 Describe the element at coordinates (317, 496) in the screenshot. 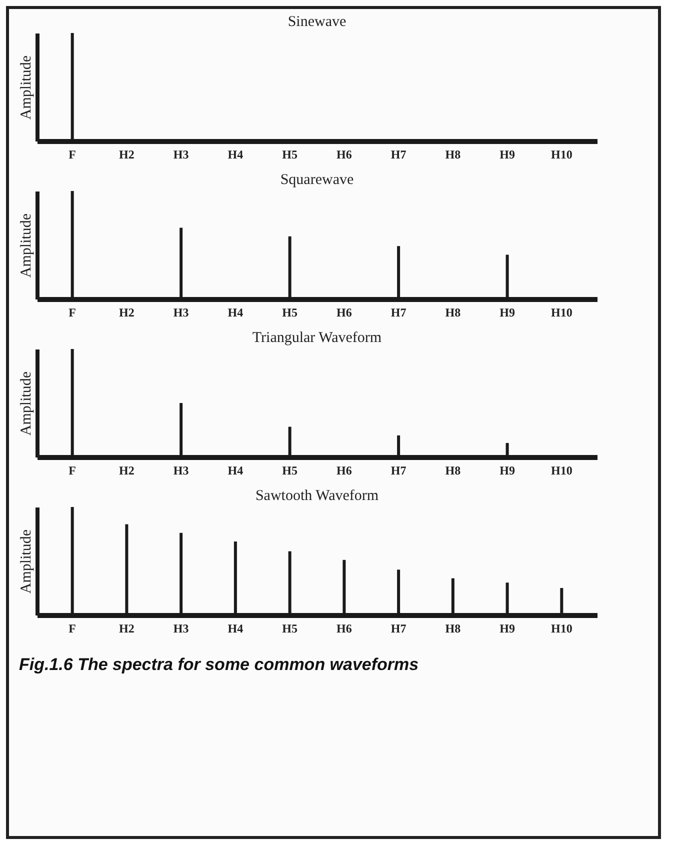

I see `chart-title: Sawtooth Waveform` at that location.